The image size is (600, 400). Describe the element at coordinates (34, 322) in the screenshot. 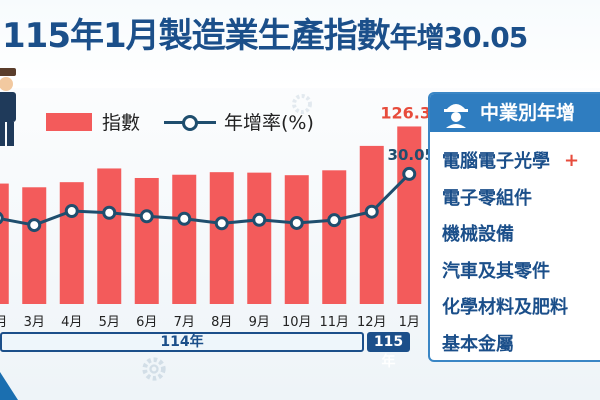

I see `x-tick-label: 3月` at that location.